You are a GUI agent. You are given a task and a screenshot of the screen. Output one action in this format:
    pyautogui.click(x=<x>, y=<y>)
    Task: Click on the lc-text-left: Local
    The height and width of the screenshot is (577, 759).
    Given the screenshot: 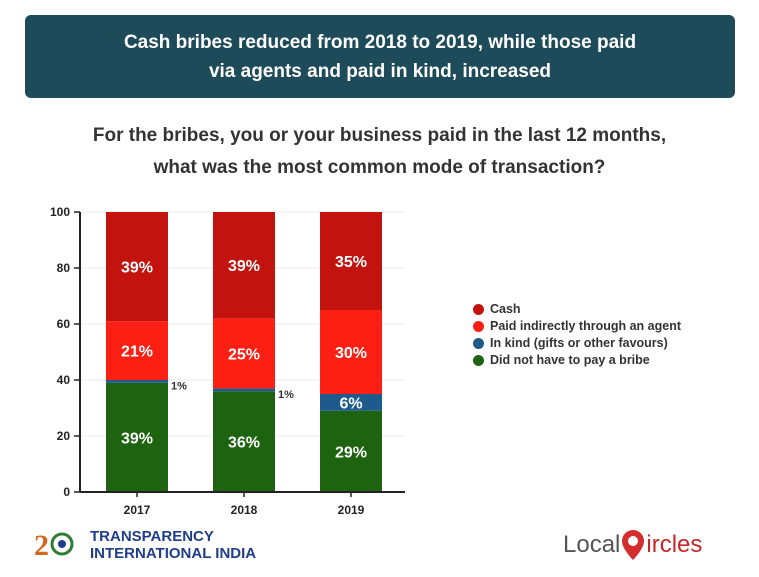 What is the action you would take?
    pyautogui.click(x=592, y=544)
    